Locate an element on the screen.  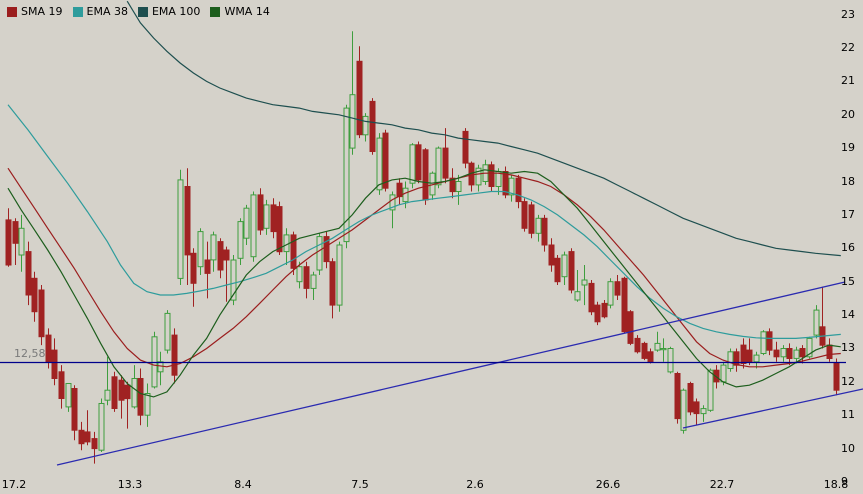
y-tick-label: 15 is located at coordinates (848, 281).